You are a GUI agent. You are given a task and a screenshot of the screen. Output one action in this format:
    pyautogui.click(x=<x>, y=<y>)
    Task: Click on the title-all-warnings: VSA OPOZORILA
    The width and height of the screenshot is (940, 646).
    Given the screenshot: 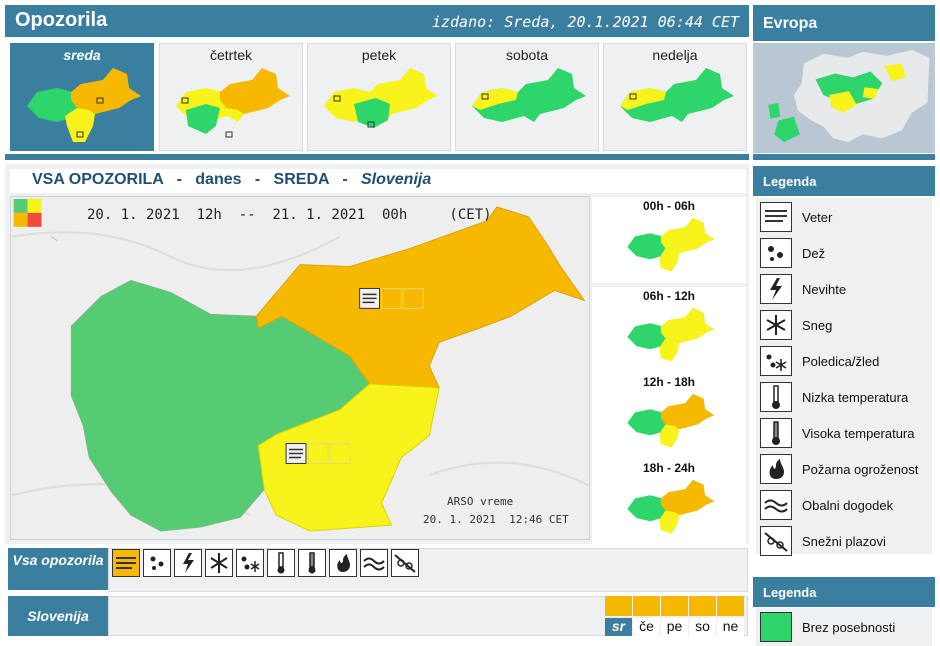 What is the action you would take?
    pyautogui.click(x=98, y=179)
    